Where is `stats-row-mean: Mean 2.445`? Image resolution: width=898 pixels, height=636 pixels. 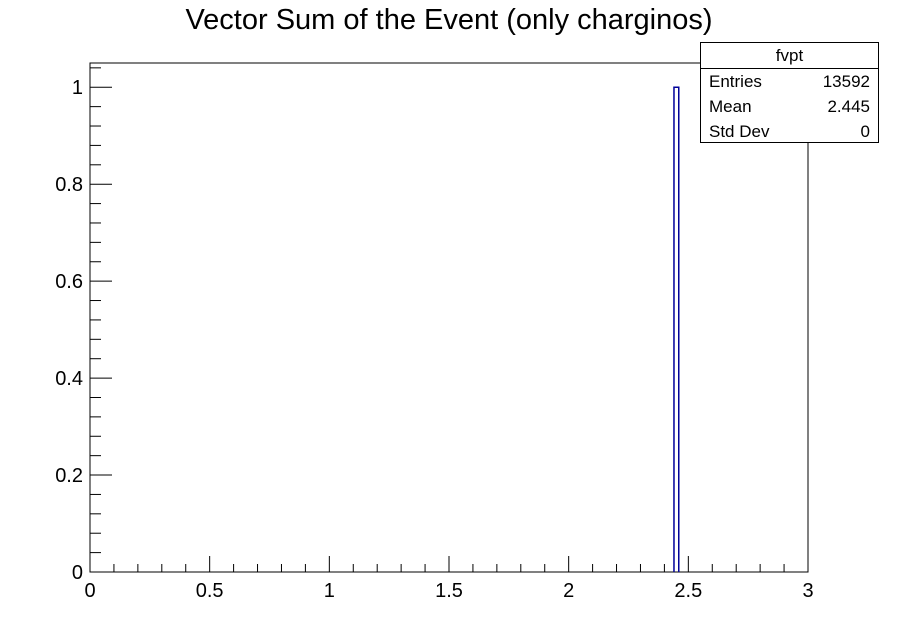
stats-row-mean: Mean 2.445 is located at coordinates (789, 106).